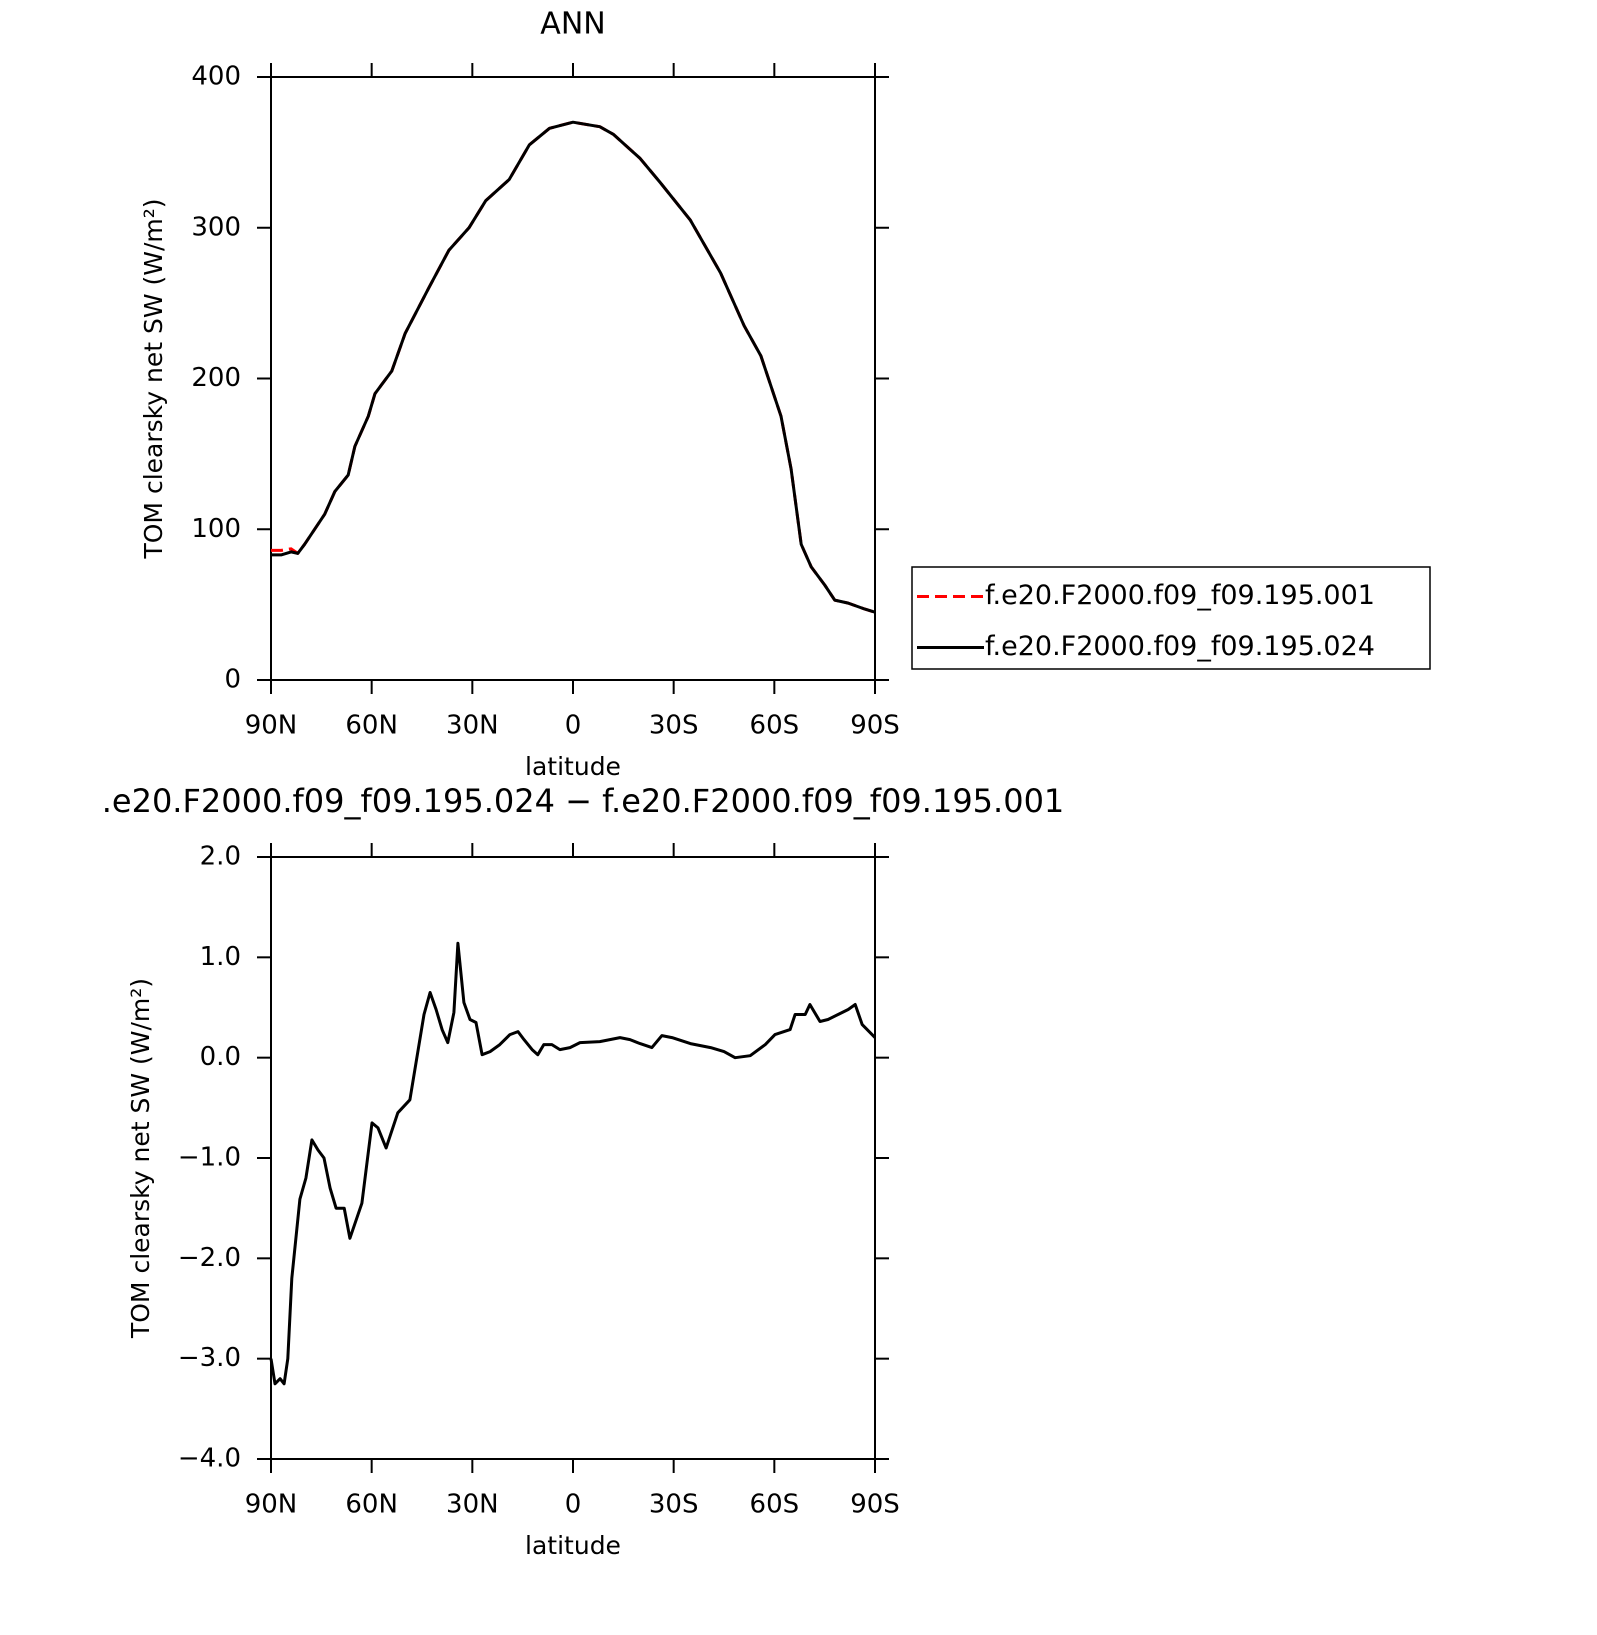  Describe the element at coordinates (216, 77) in the screenshot. I see `y-tick-label: 400` at that location.